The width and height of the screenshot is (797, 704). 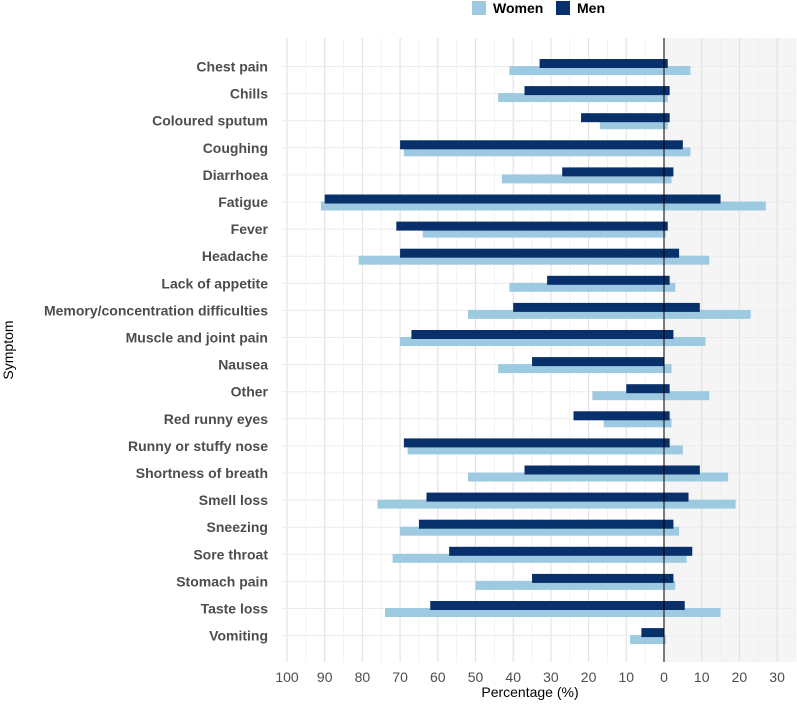 I want to click on category-label: Headache, so click(x=235, y=256).